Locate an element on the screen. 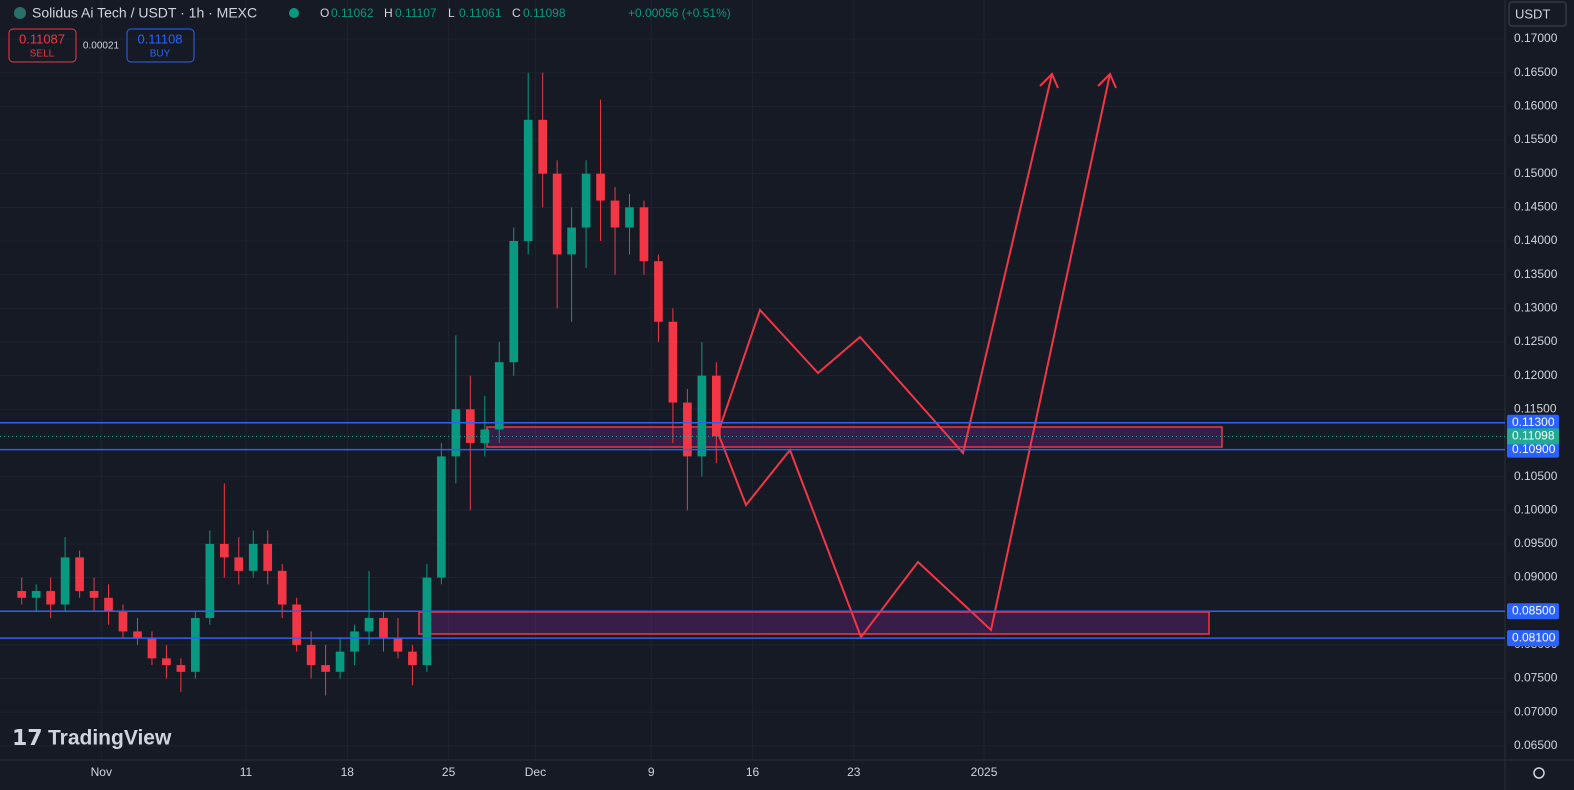 The height and width of the screenshot is (790, 1574). settings-icon is located at coordinates (1539, 773).